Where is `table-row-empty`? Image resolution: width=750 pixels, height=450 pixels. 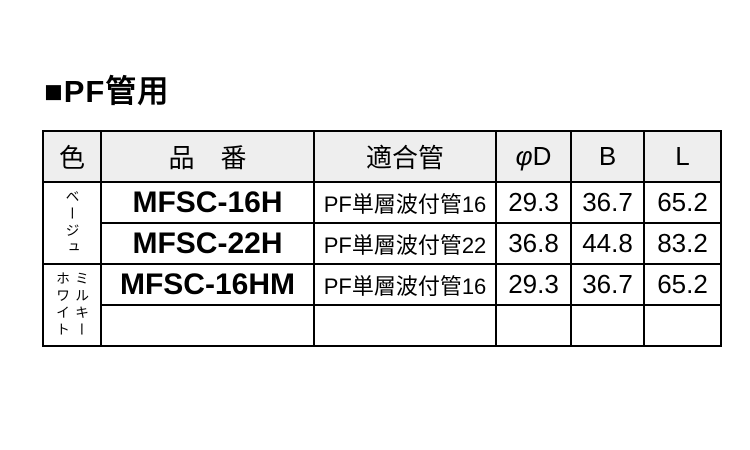
table-row-empty is located at coordinates (382, 325).